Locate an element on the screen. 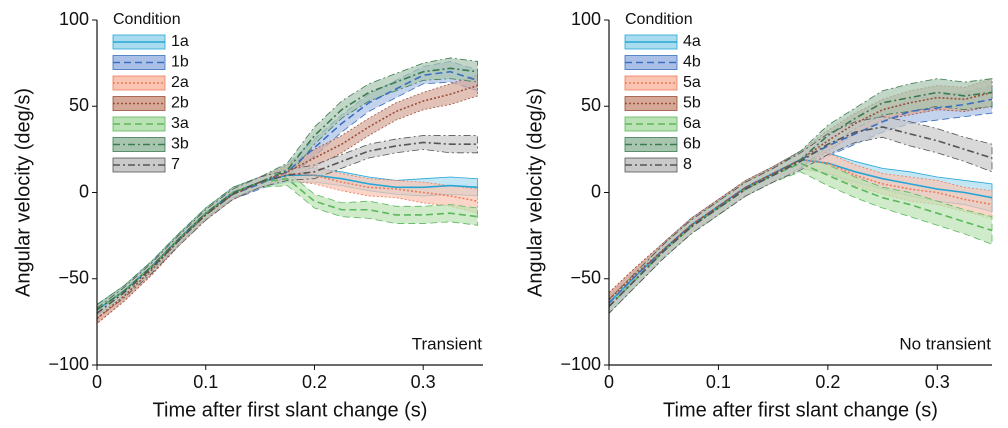 This screenshot has width=1008, height=428. legend-label: 7 is located at coordinates (175, 164).